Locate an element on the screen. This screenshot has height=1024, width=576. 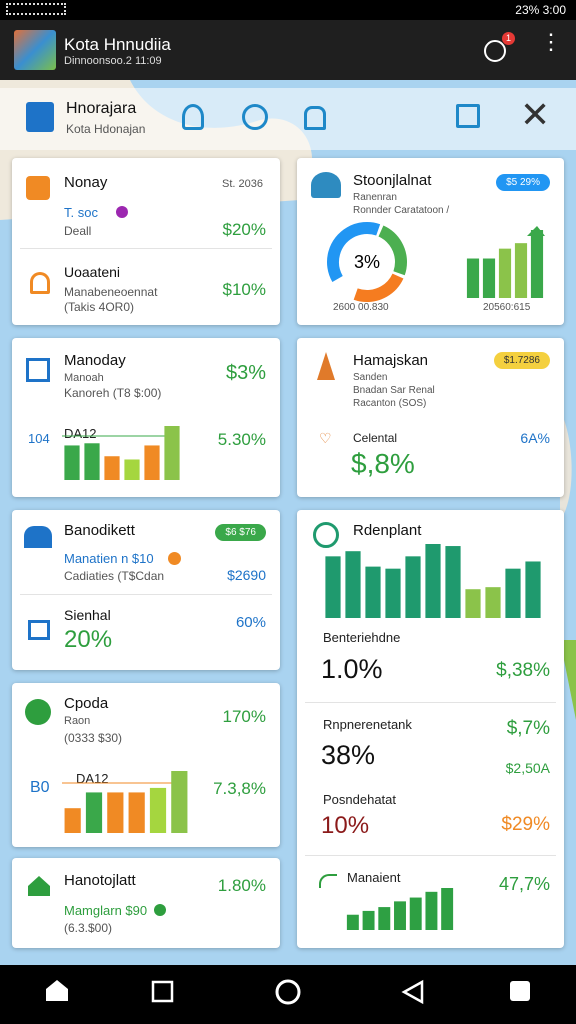
navigation-bar is located at coordinates (288, 994).